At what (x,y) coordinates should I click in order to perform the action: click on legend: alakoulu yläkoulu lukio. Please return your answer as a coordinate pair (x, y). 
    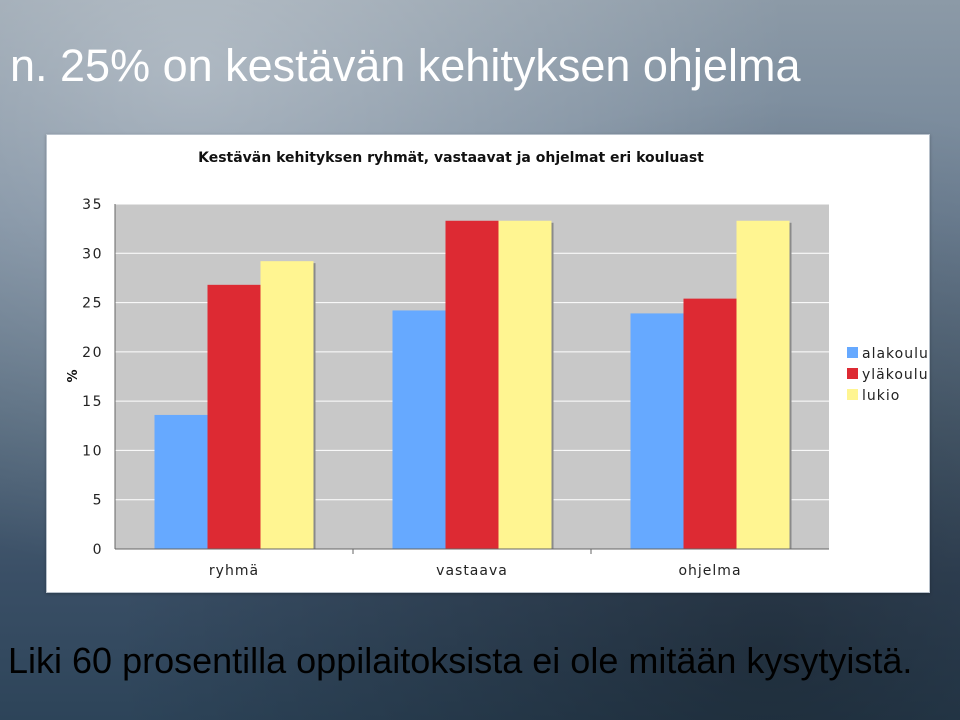
    Looking at the image, I should click on (888, 375).